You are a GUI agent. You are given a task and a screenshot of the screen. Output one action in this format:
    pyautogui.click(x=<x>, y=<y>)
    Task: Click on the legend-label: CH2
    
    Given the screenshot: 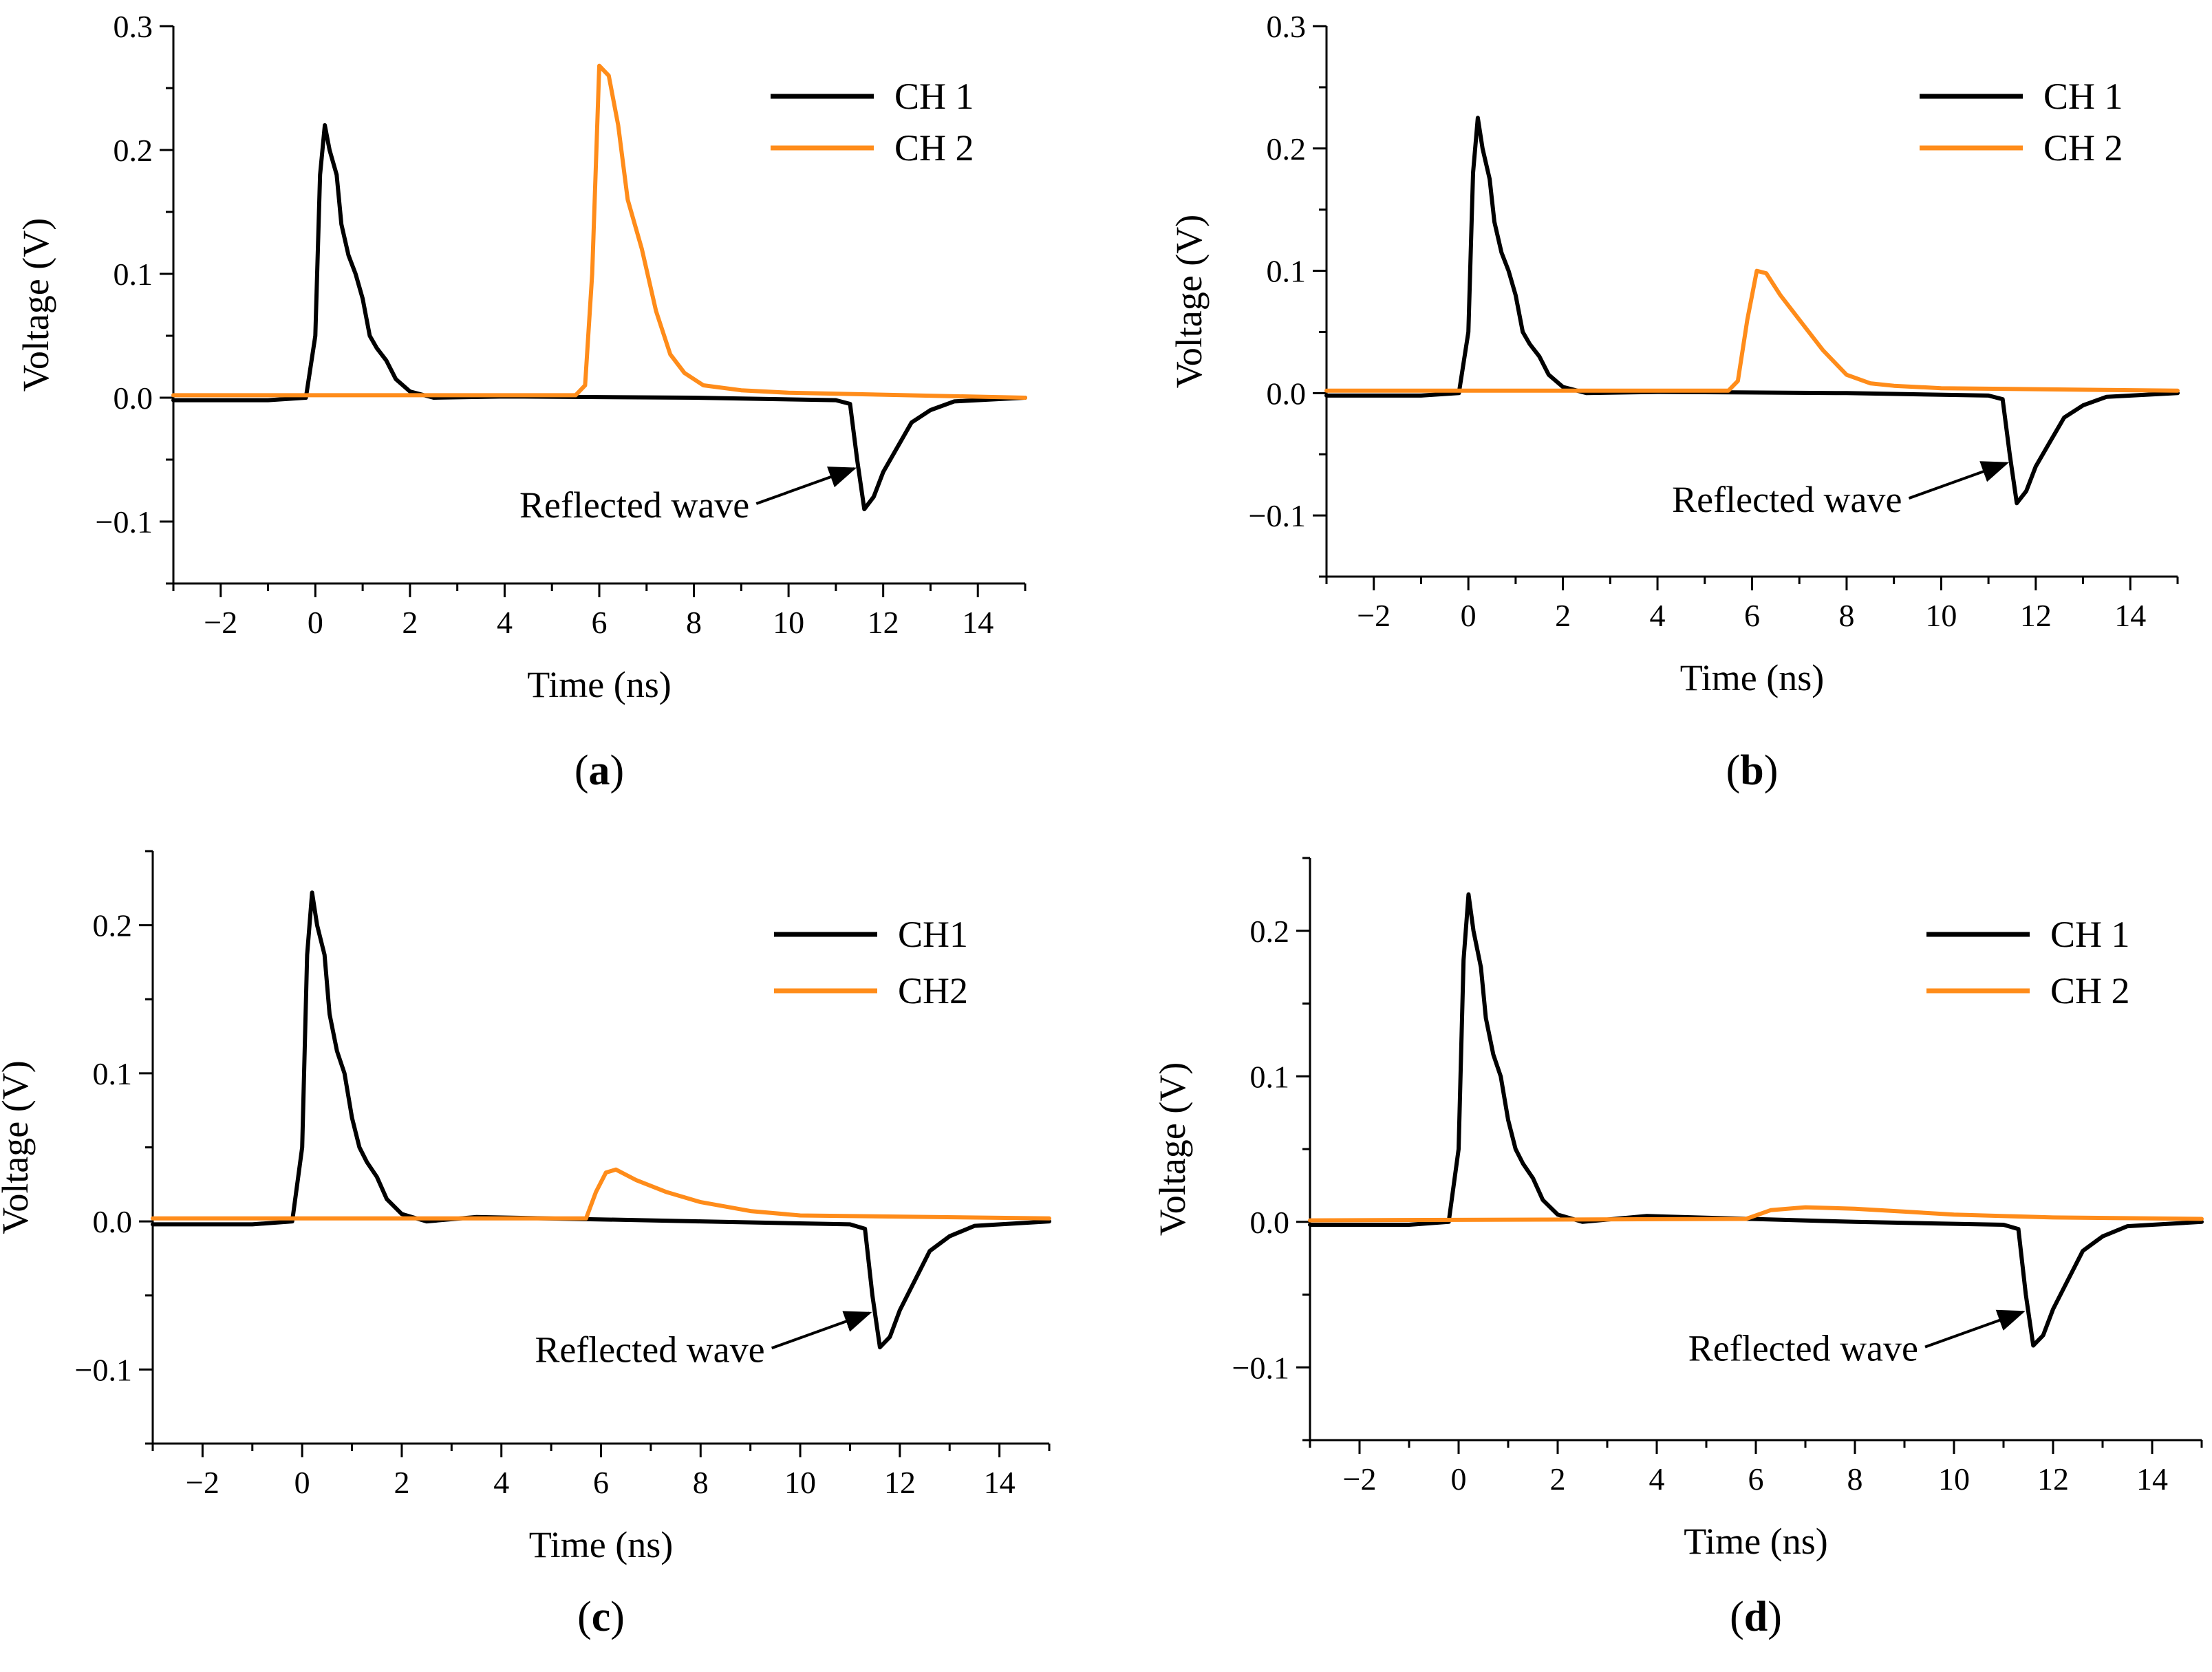 What is the action you would take?
    pyautogui.click(x=933, y=990)
    